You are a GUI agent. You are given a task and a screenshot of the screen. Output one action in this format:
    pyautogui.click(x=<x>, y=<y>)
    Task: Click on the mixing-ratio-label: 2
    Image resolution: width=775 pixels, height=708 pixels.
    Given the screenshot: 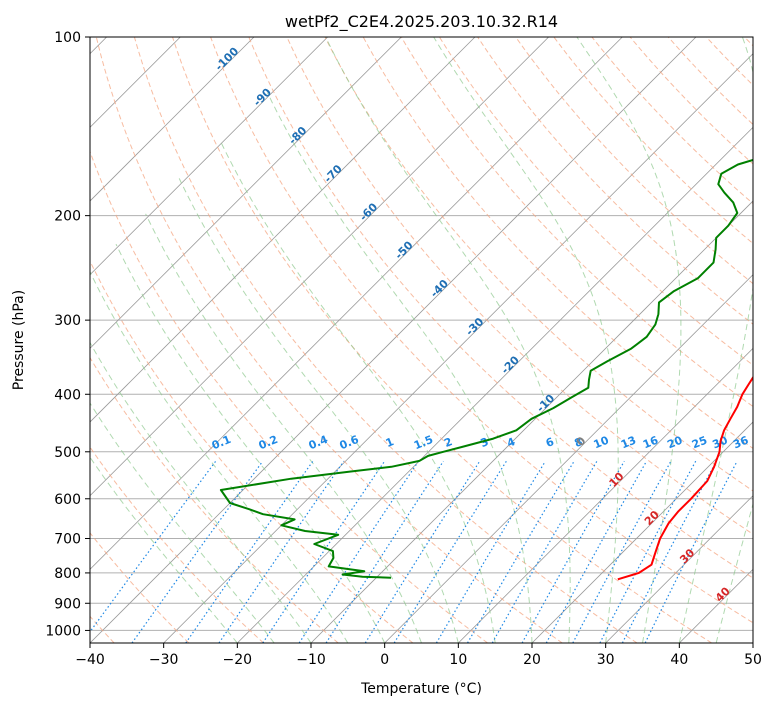 What is the action you would take?
    pyautogui.click(x=448, y=442)
    